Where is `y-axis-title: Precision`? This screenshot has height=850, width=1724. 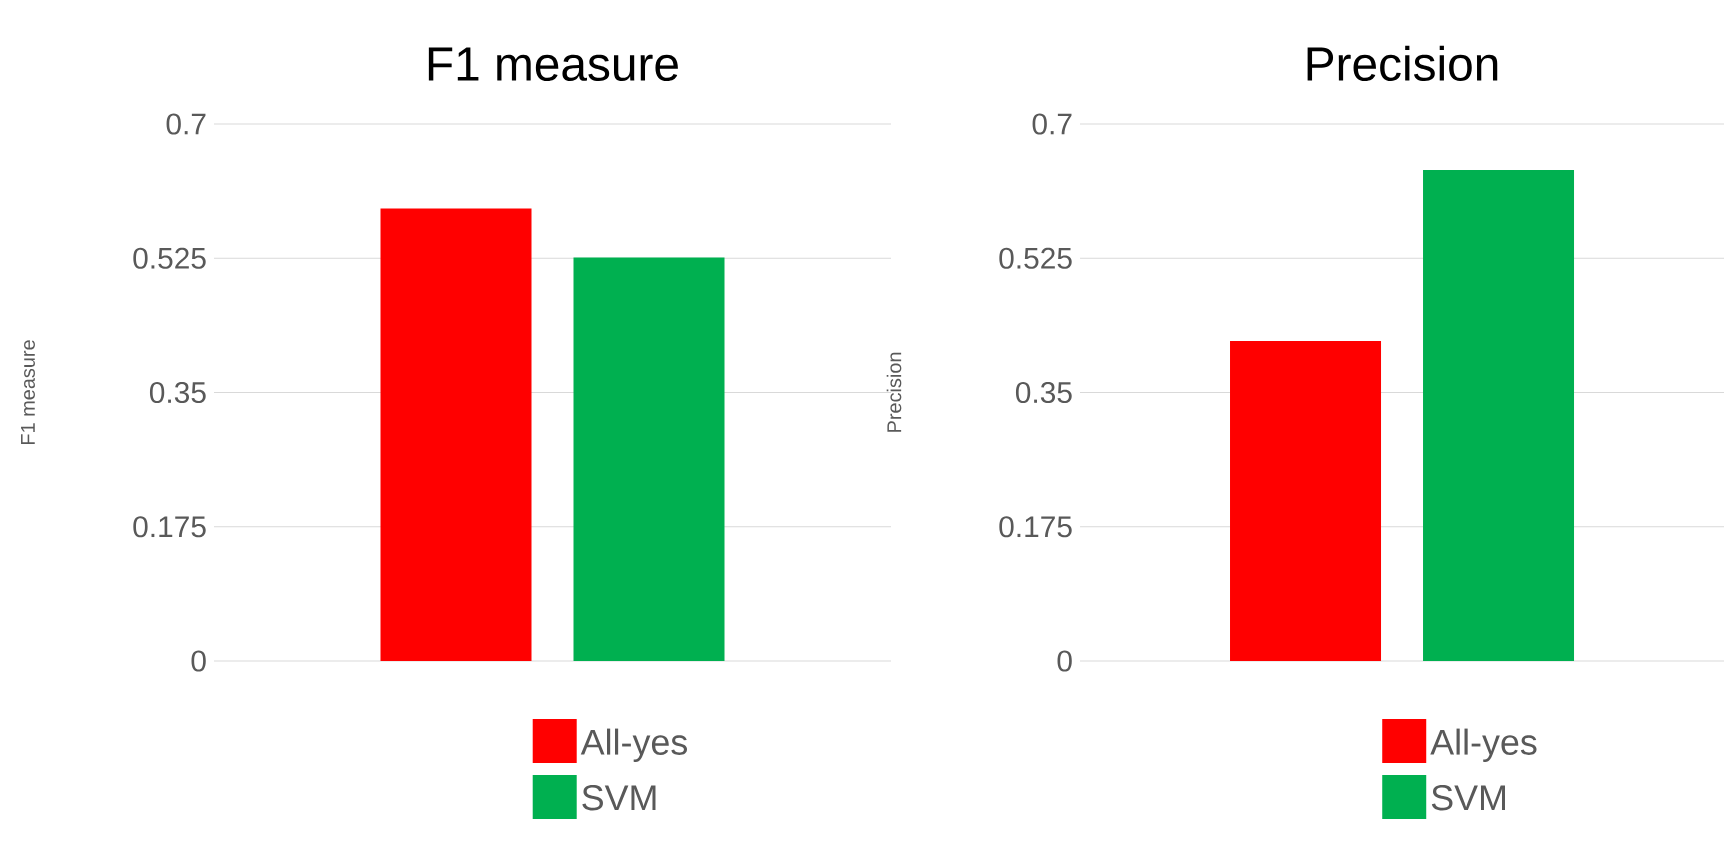
y-axis-title: Precision is located at coordinates (894, 392).